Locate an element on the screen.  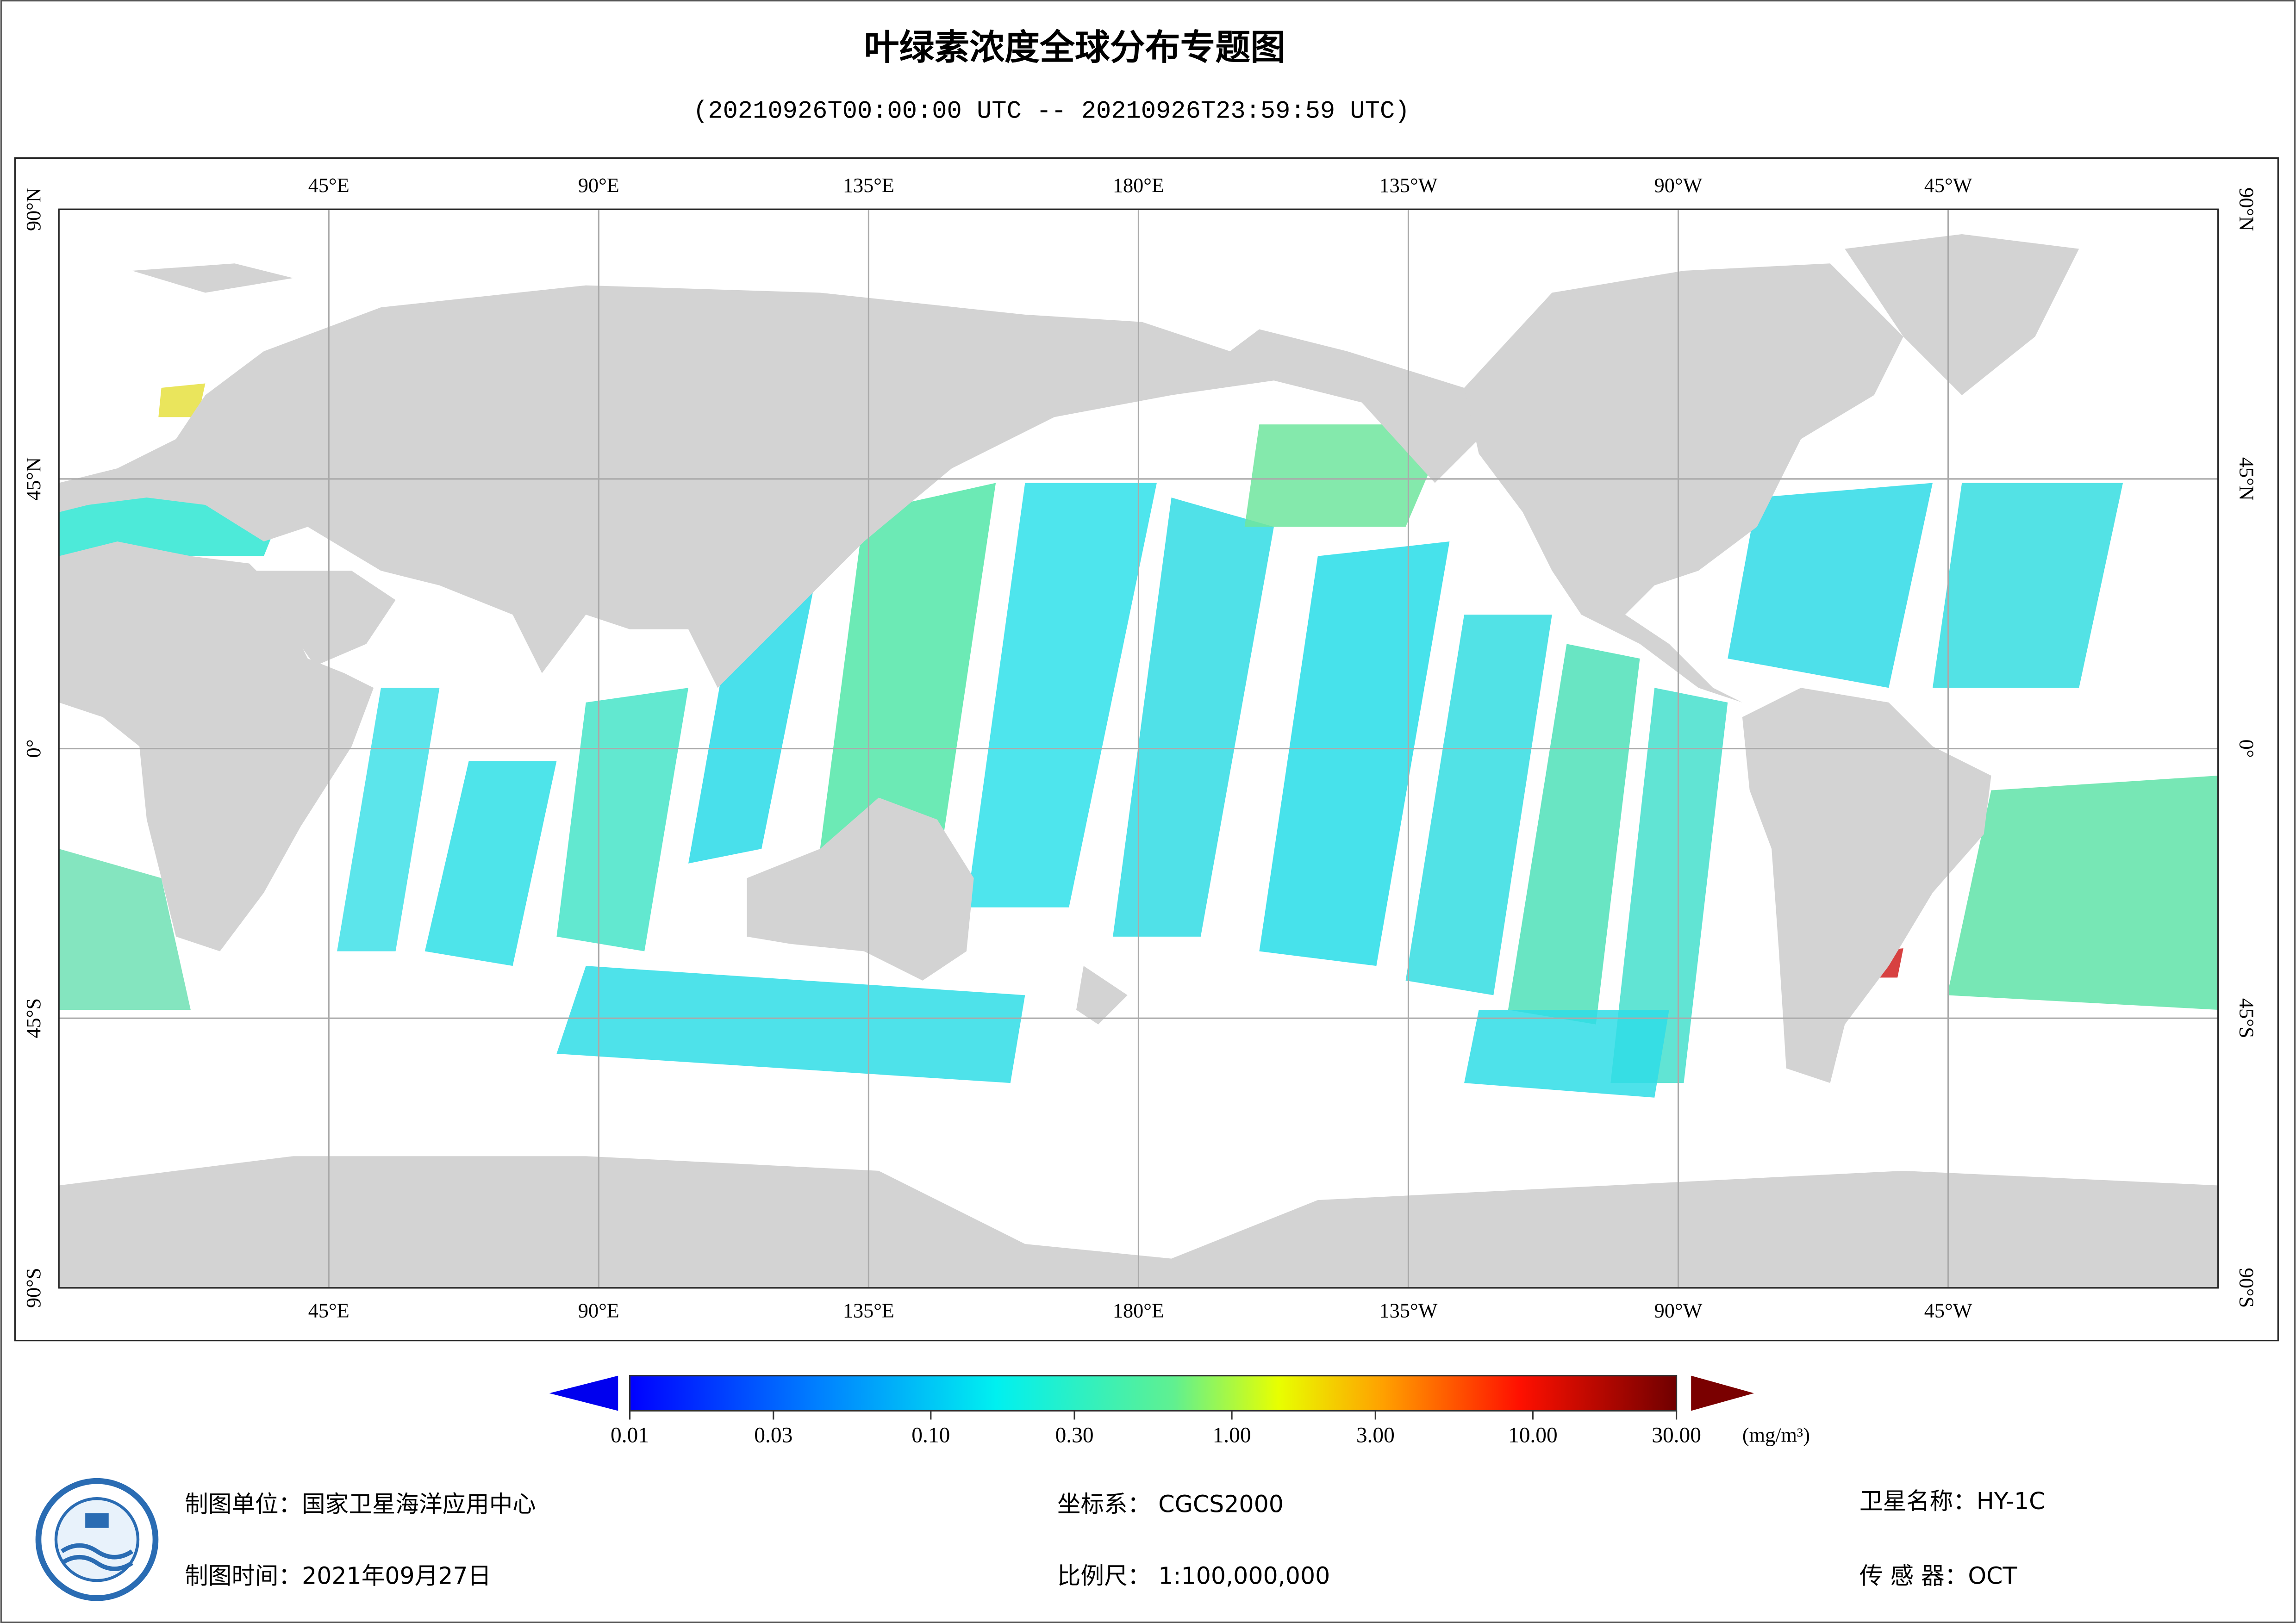
lon-label-top: 90°E is located at coordinates (598, 185).